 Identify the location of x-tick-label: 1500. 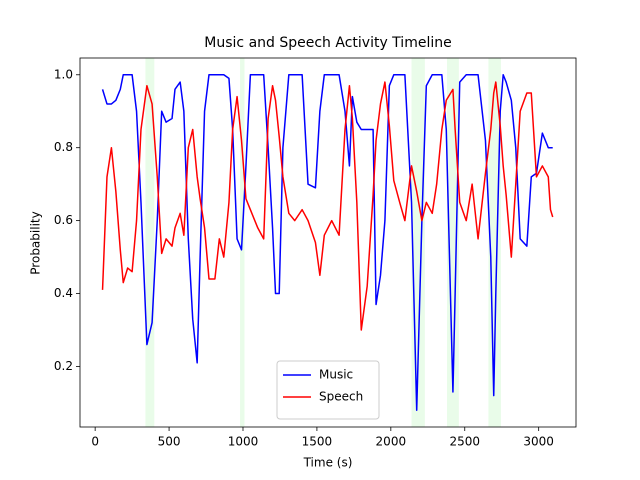
(317, 442).